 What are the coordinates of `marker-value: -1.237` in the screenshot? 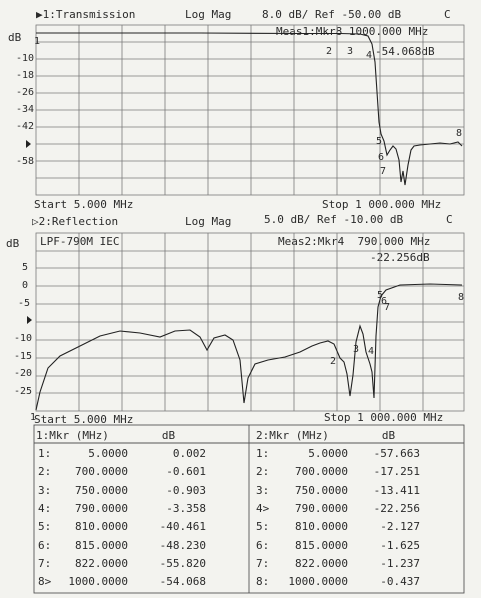 It's located at (400, 563).